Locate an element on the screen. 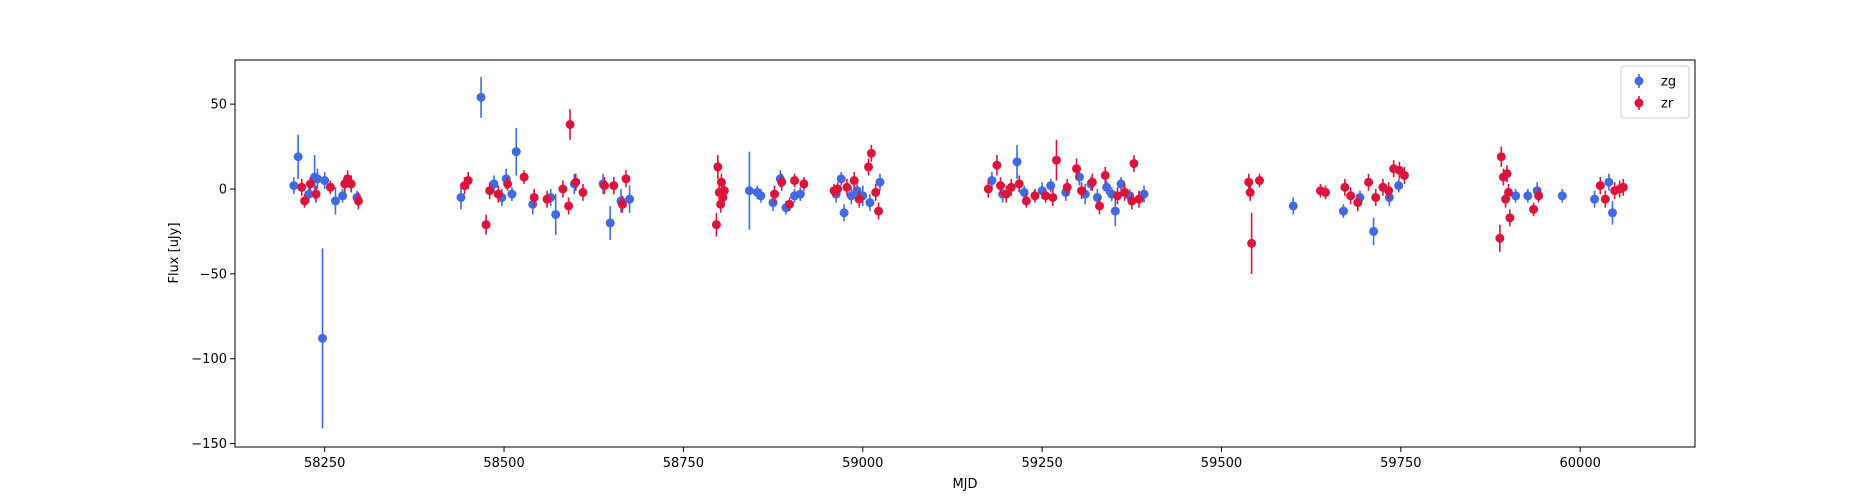 The height and width of the screenshot is (500, 1875). legend-swatch-marker is located at coordinates (1639, 103).